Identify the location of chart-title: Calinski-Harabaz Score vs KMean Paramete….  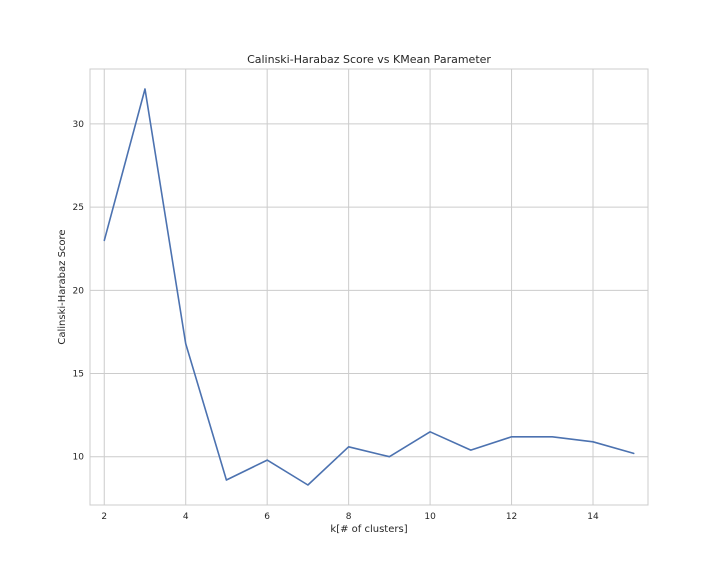
(369, 59).